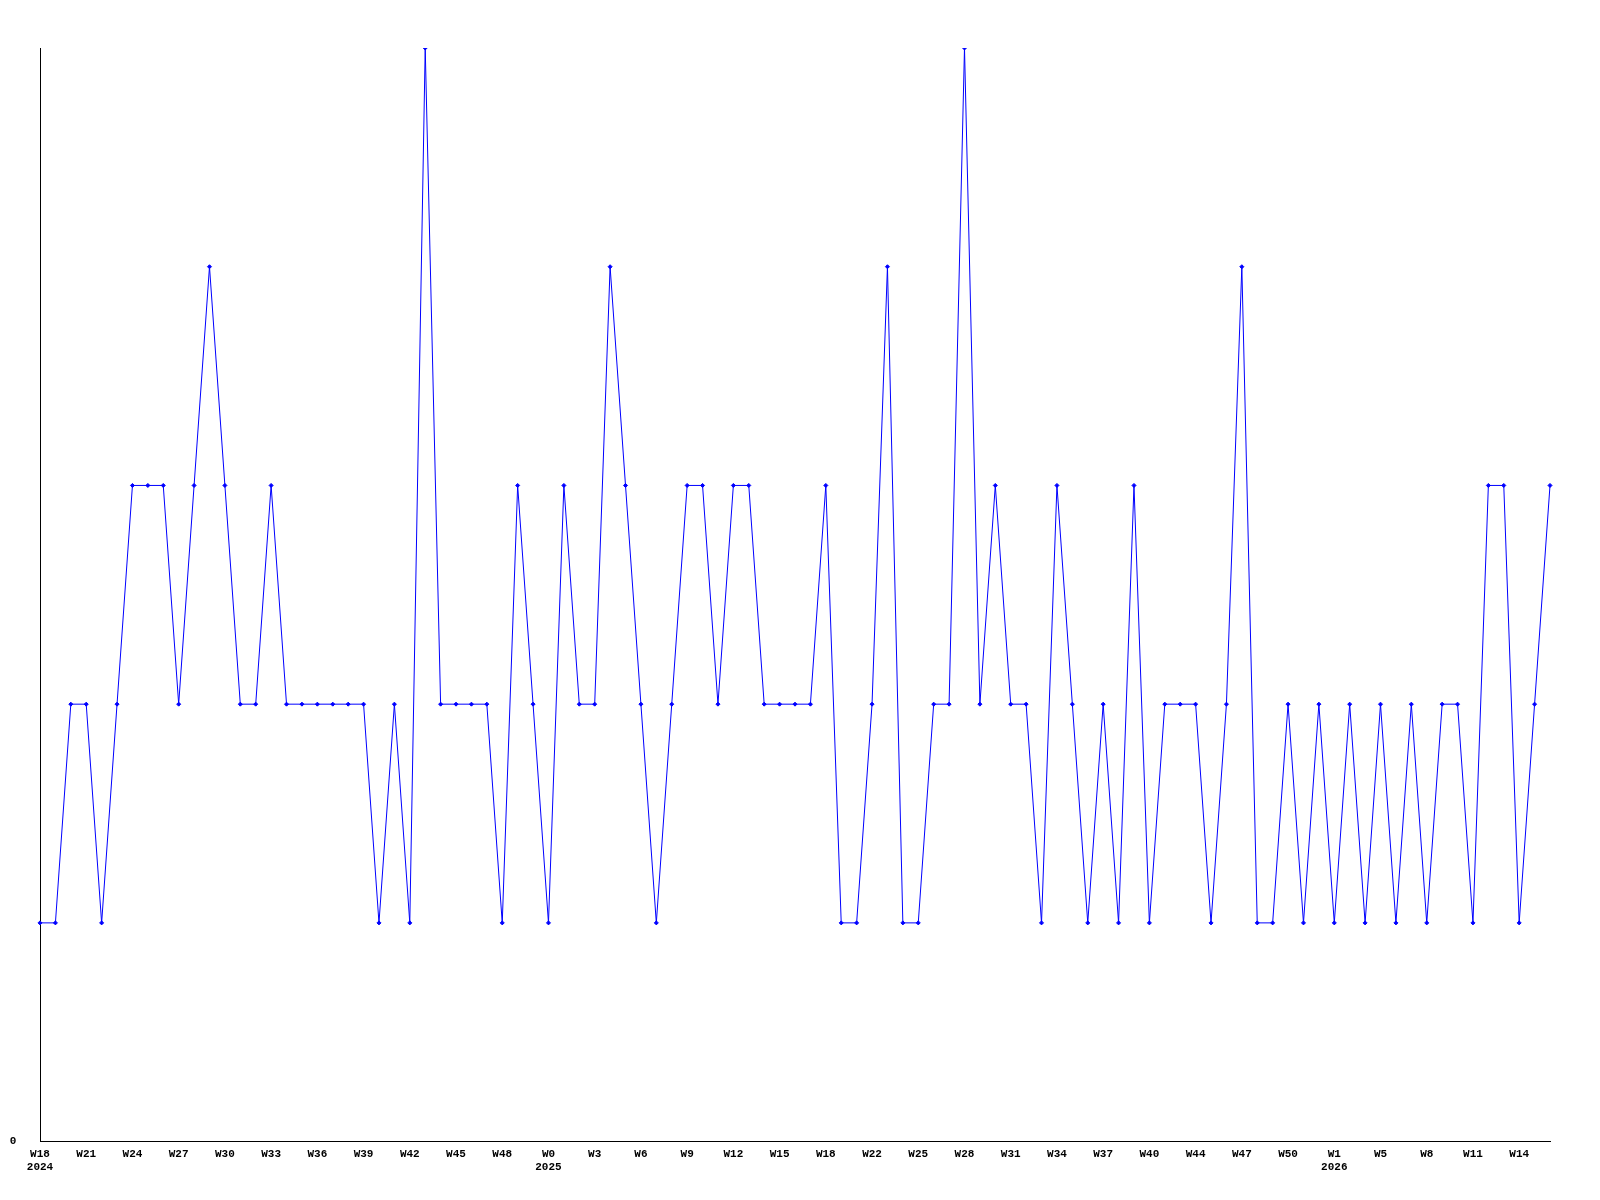 The width and height of the screenshot is (1600, 1200). Describe the element at coordinates (132, 1153) in the screenshot. I see `x-tick-label: W24` at that location.